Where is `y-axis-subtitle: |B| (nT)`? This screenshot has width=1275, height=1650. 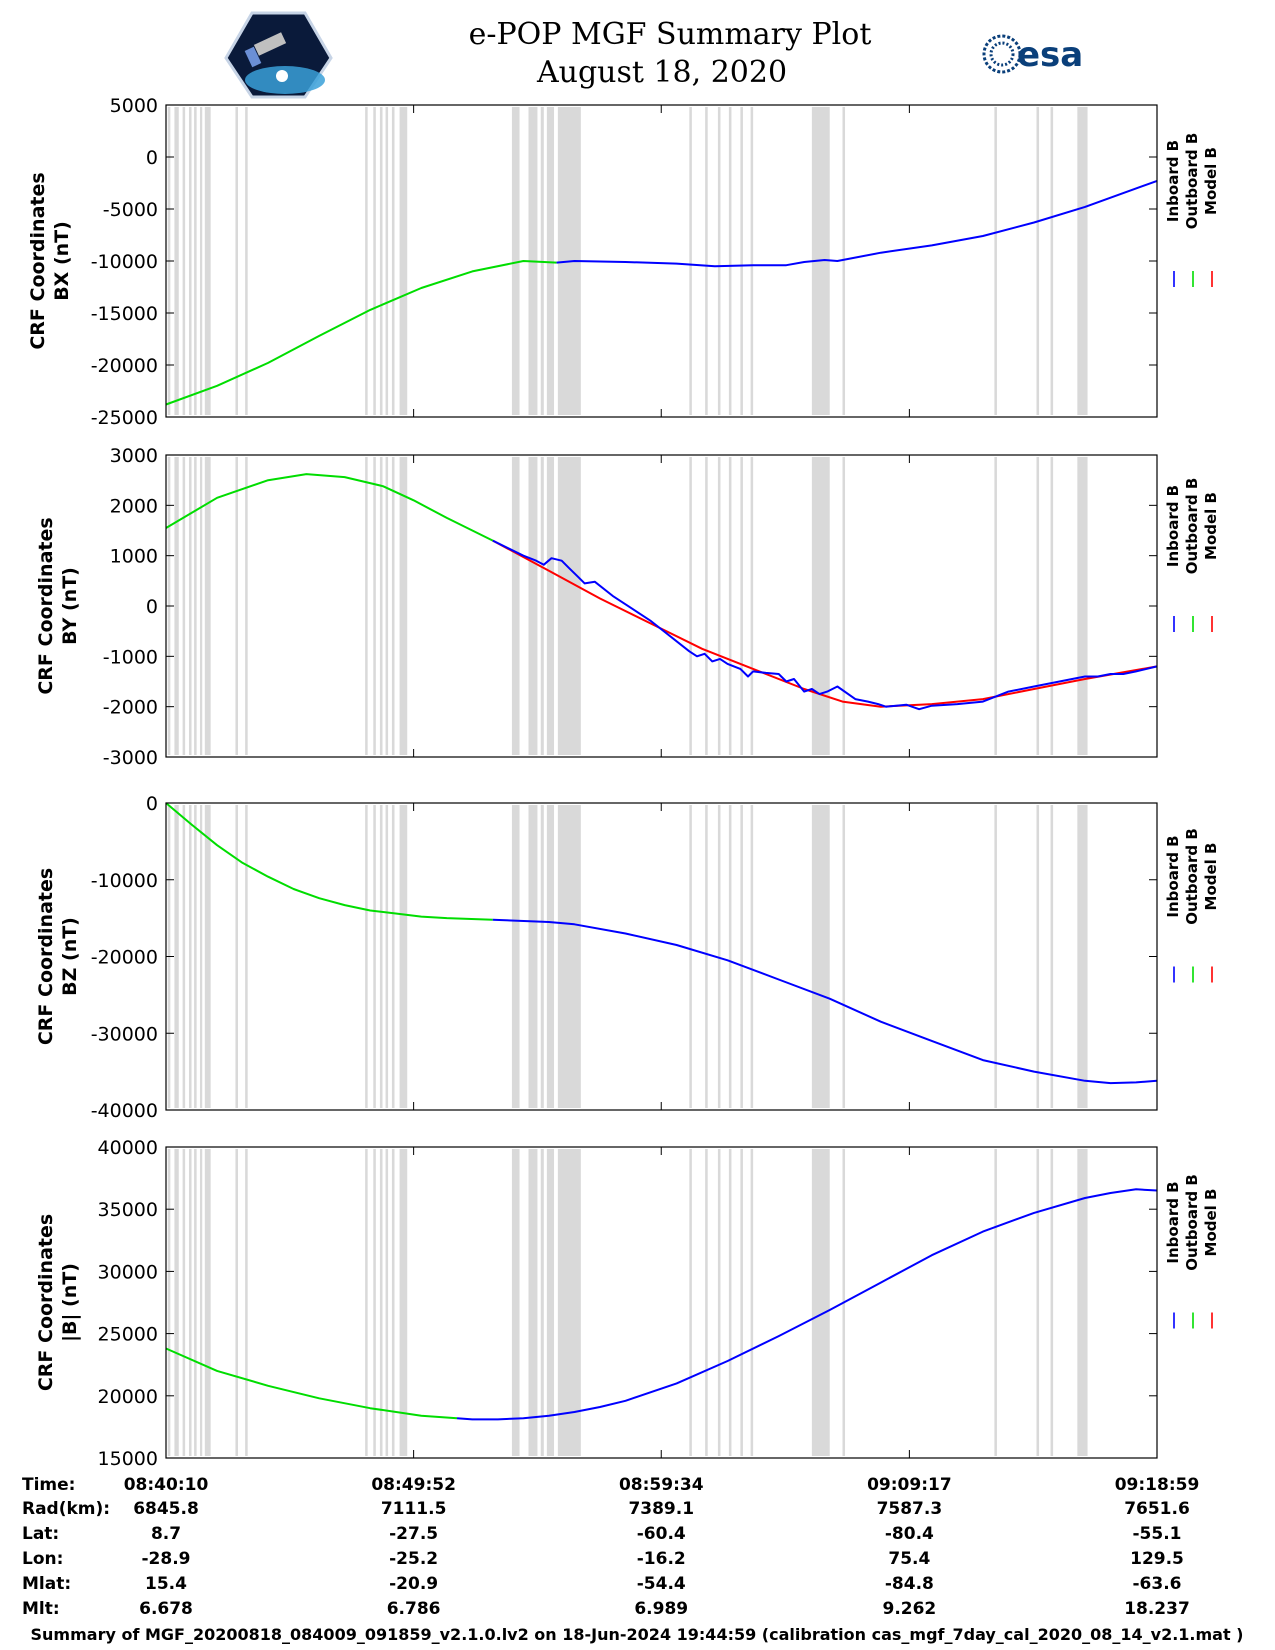
y-axis-subtitle: |B| (nT) is located at coordinates (70, 1302).